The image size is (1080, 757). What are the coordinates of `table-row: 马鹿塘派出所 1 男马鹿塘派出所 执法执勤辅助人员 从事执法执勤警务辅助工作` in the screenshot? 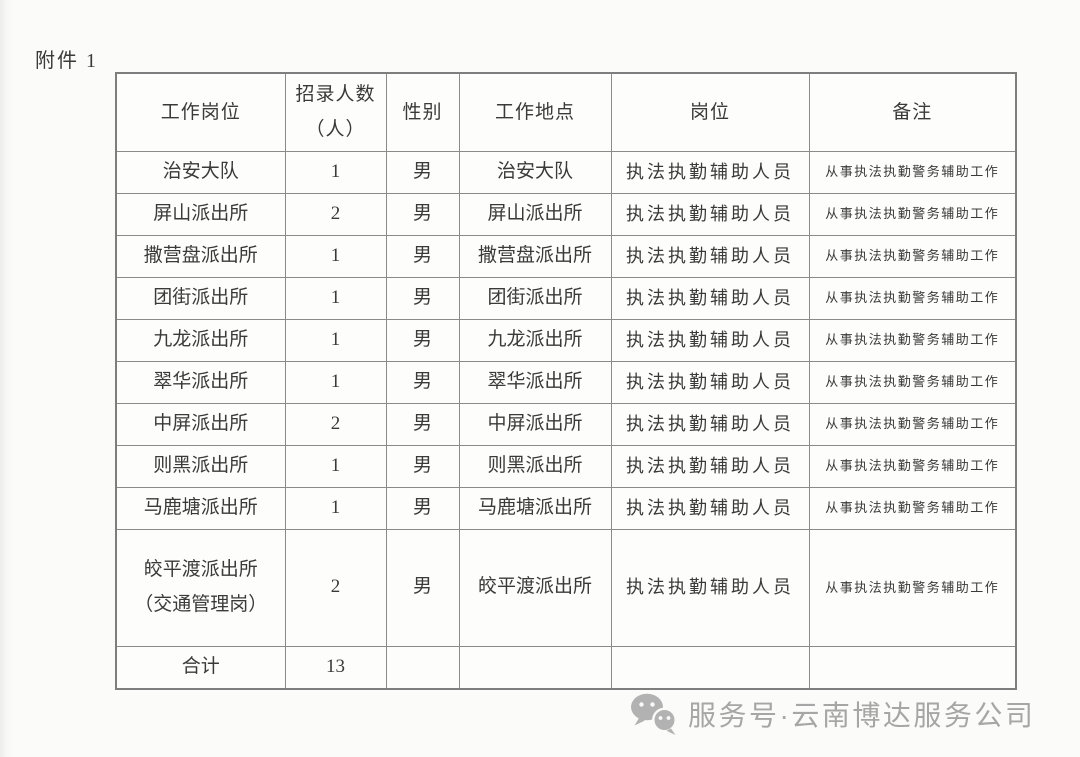 It's located at (566, 508).